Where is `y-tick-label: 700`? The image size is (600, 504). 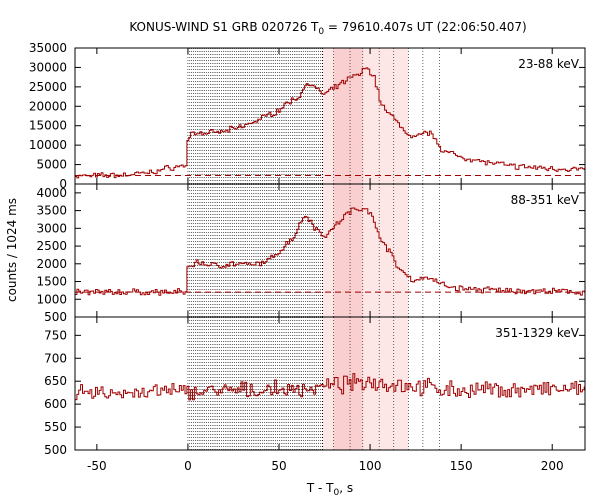
y-tick-label: 700 is located at coordinates (55, 358).